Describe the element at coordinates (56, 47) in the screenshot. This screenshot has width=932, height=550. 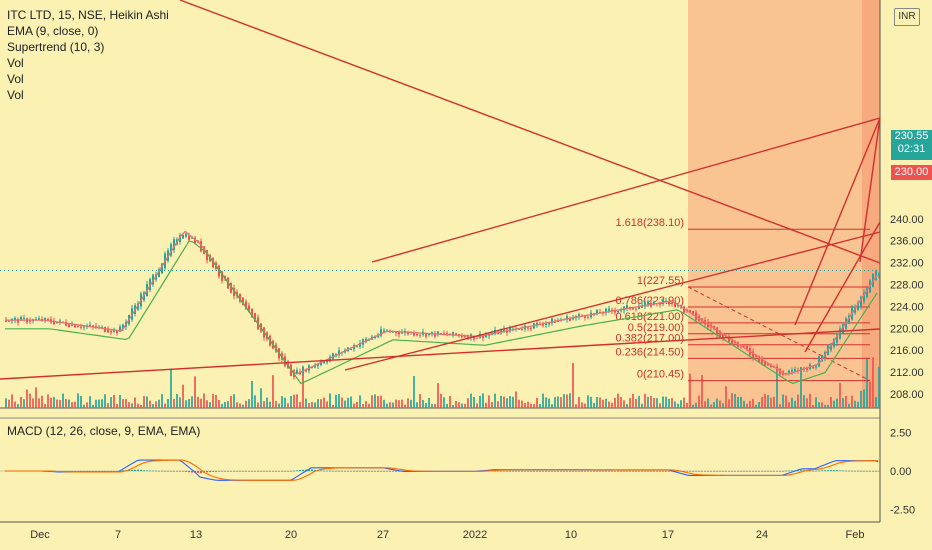
I see `legend-supertrend: Supertrend (10, 3)` at that location.